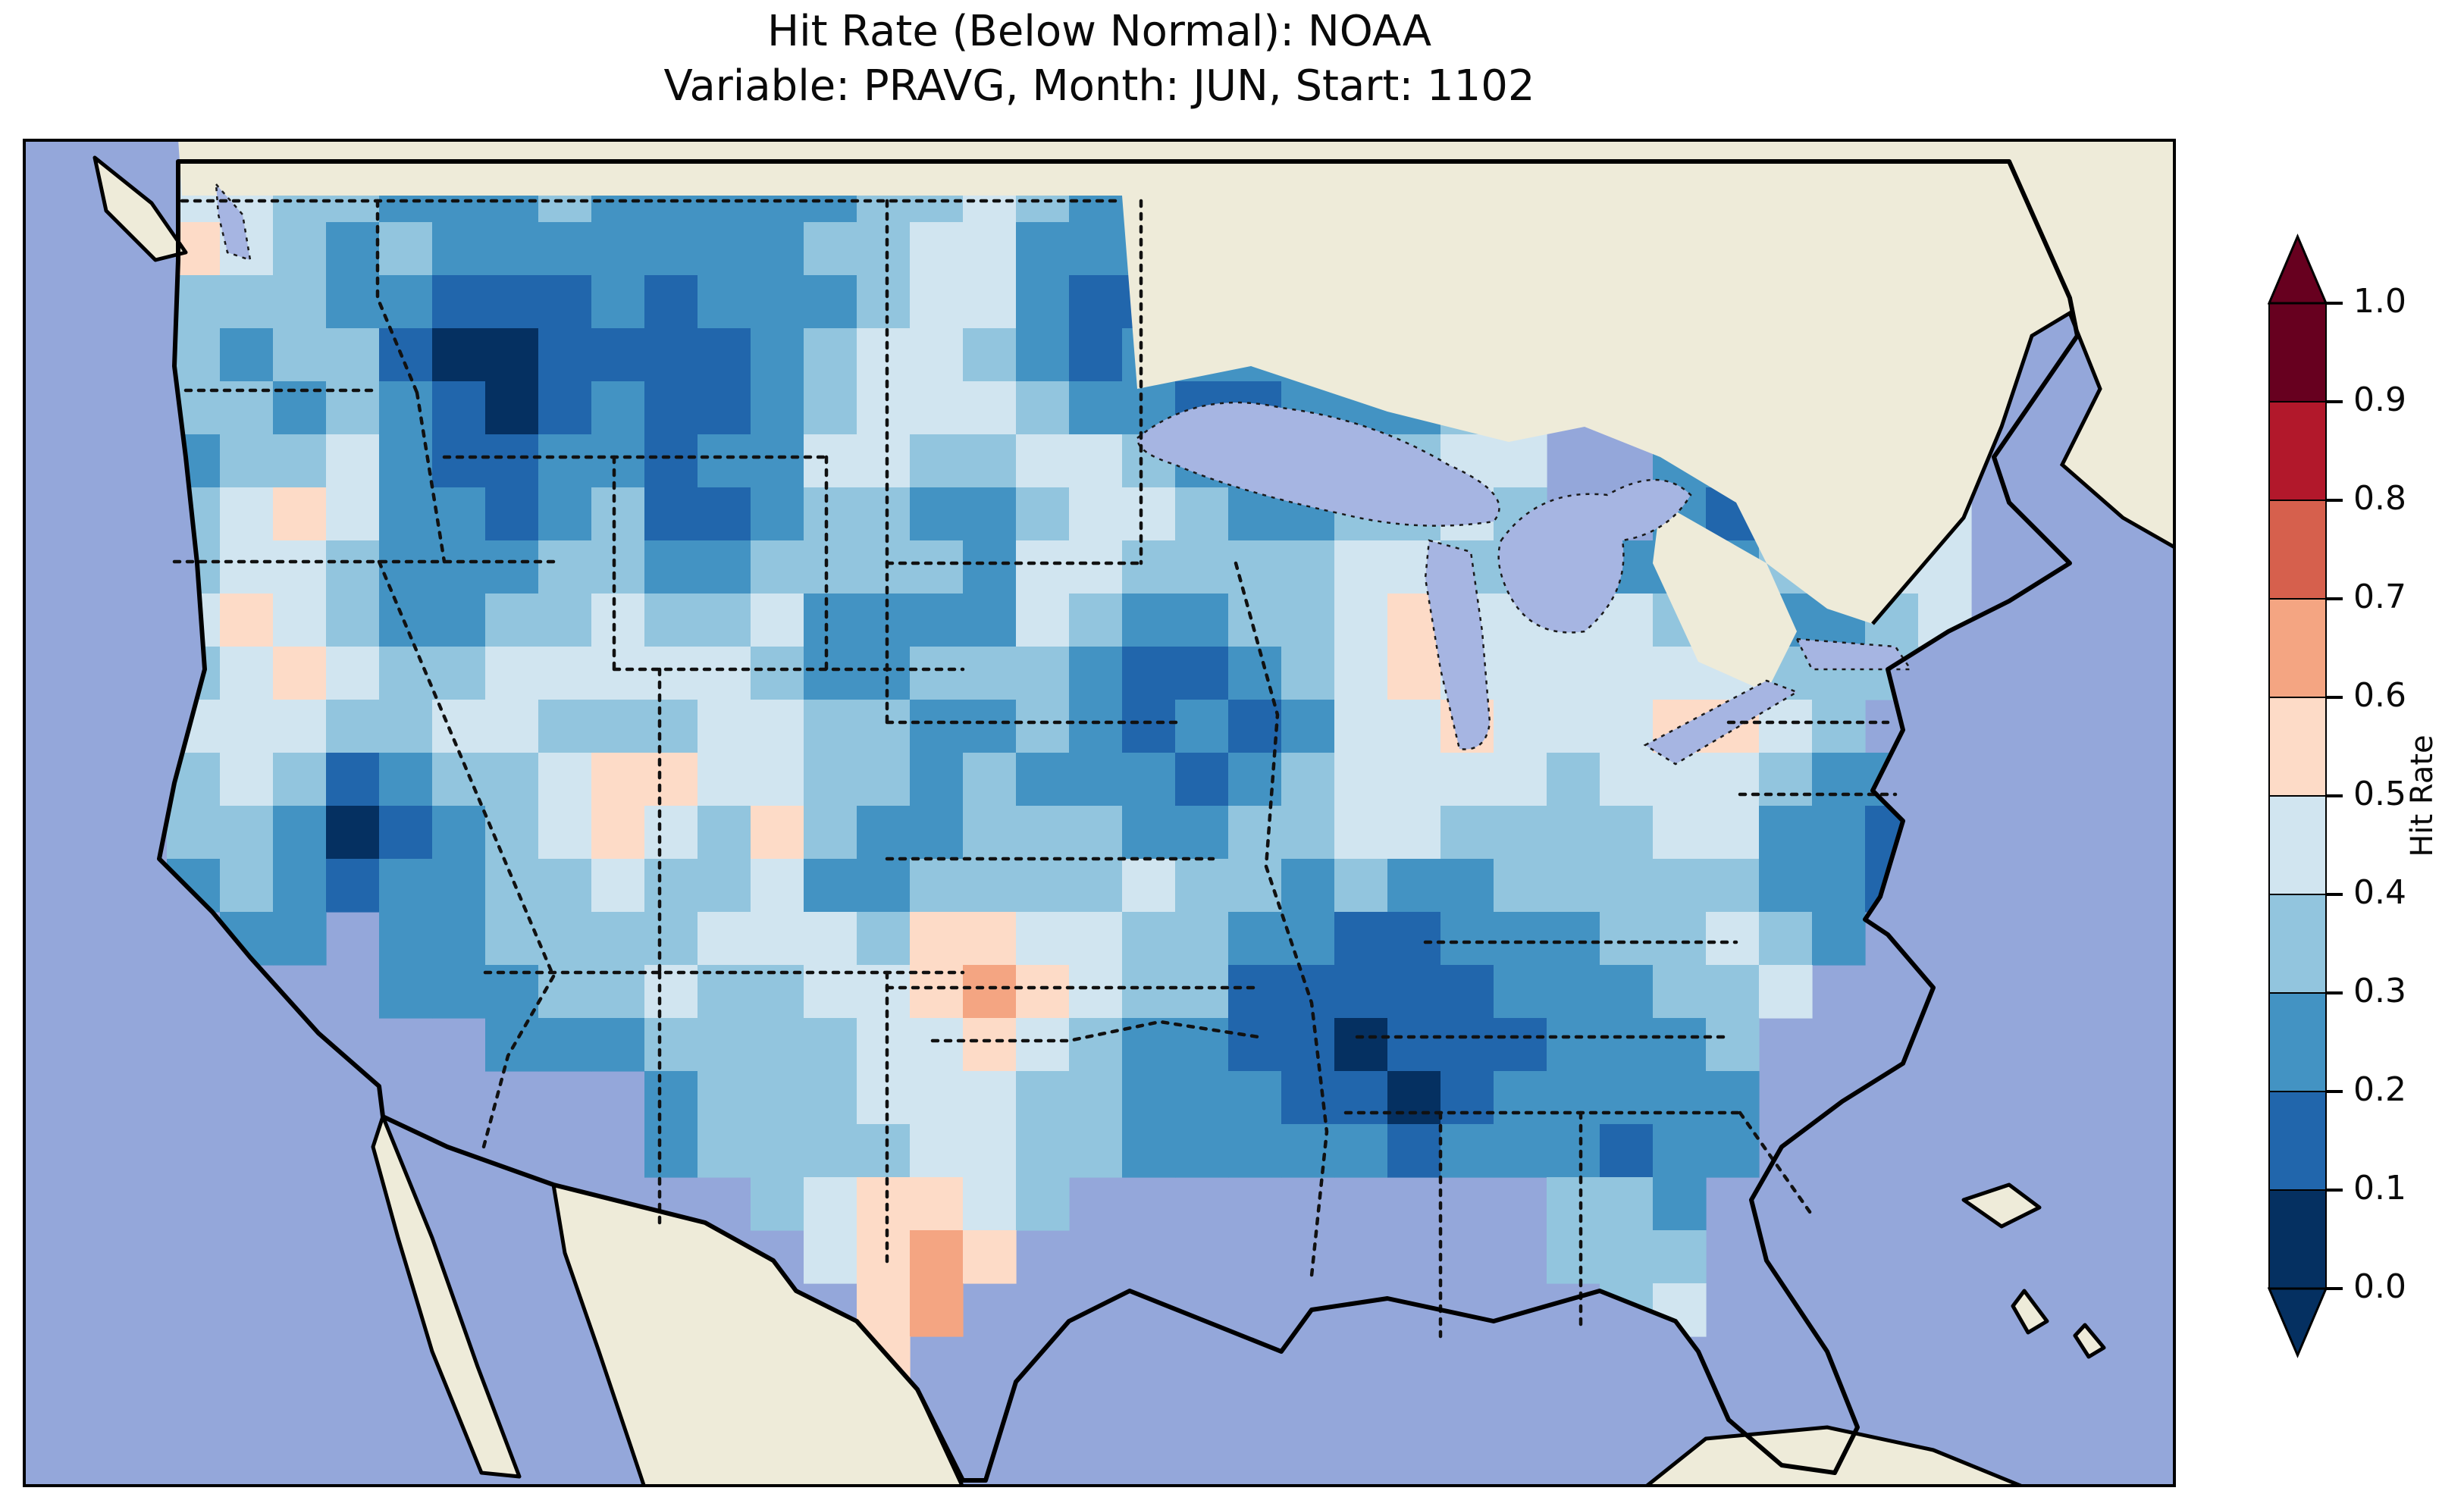  What do you see at coordinates (2380, 794) in the screenshot?
I see `colorbar-tick-label: 0.5` at bounding box center [2380, 794].